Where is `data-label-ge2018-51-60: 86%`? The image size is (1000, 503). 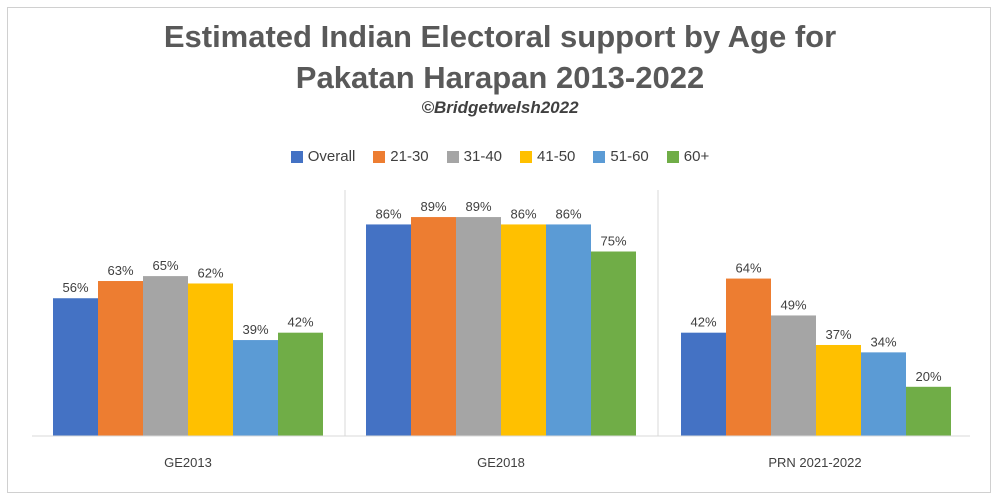
data-label-ge2018-51-60: 86% is located at coordinates (568, 213).